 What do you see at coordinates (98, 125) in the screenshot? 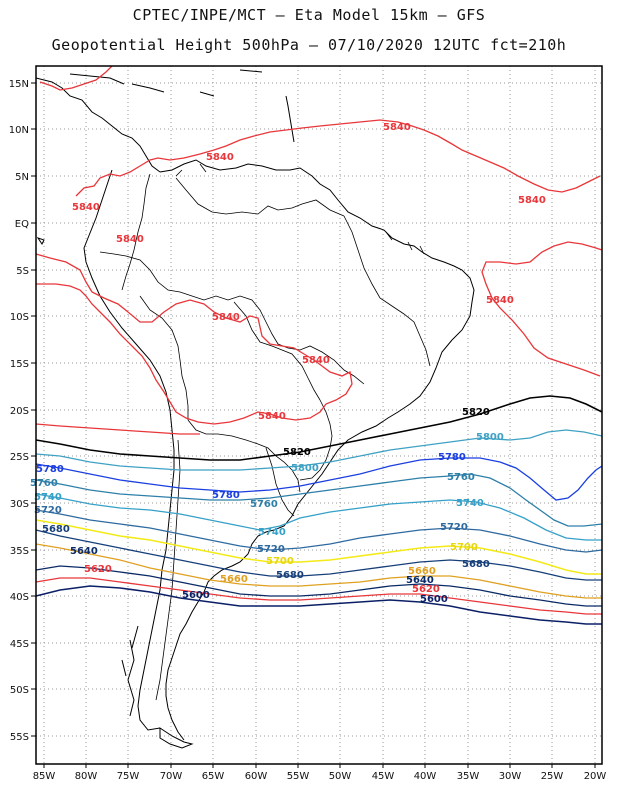
I see `central-america-coast` at bounding box center [98, 125].